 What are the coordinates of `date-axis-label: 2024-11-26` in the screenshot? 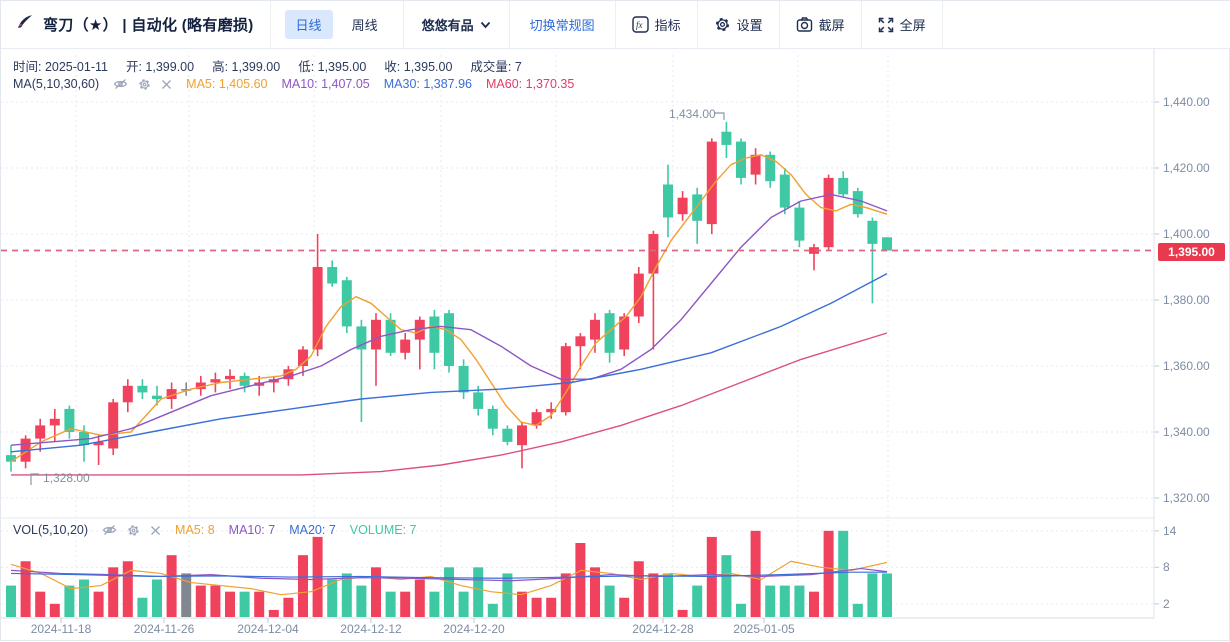 It's located at (164, 629).